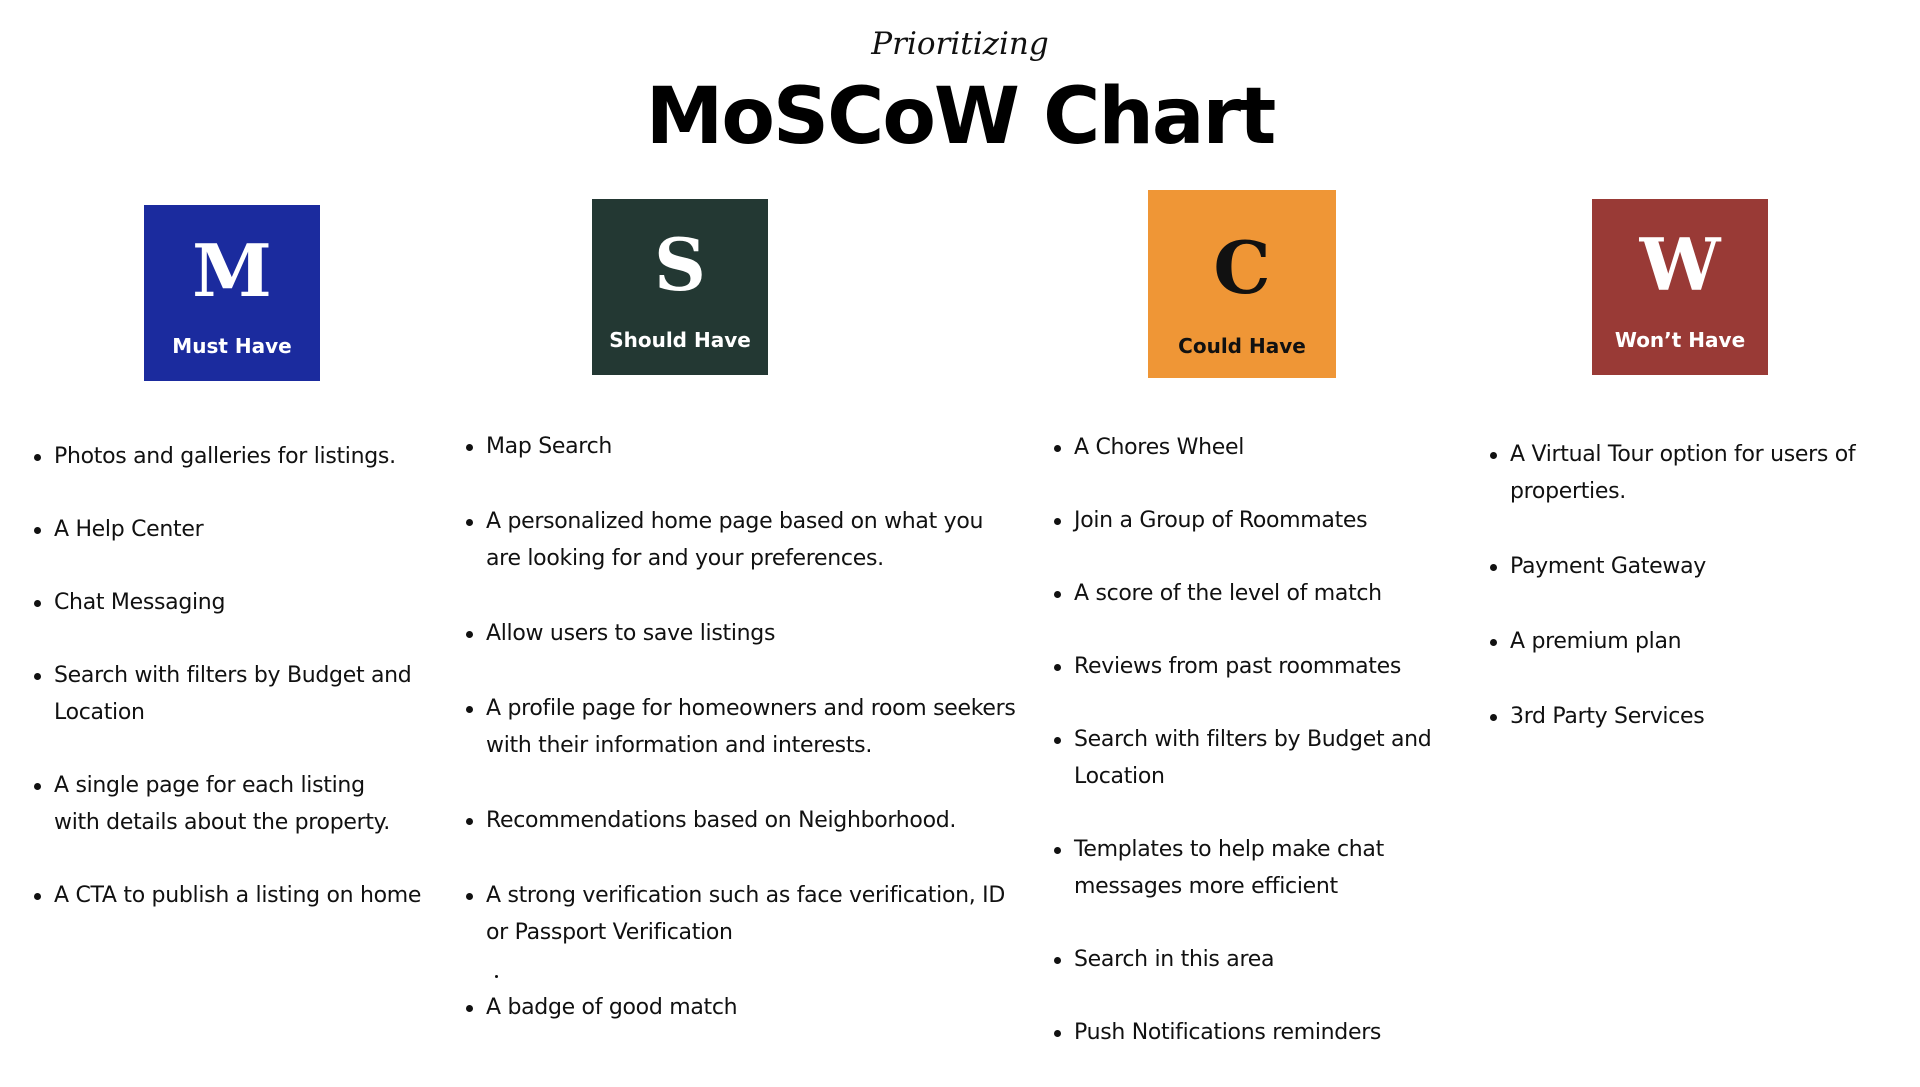 The image size is (1920, 1087). I want to click on must-have-letter: M, so click(232, 270).